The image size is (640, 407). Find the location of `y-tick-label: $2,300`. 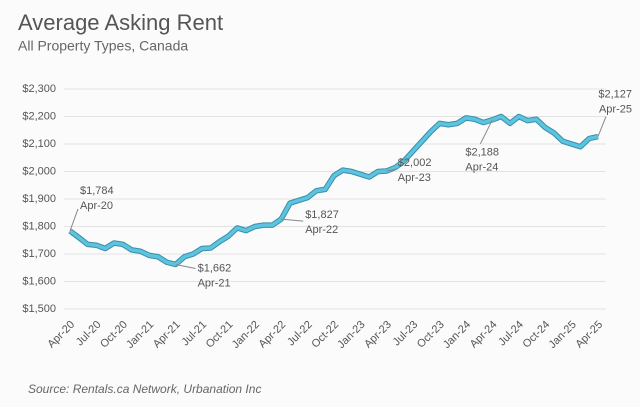

y-tick-label: $2,300 is located at coordinates (39, 89).